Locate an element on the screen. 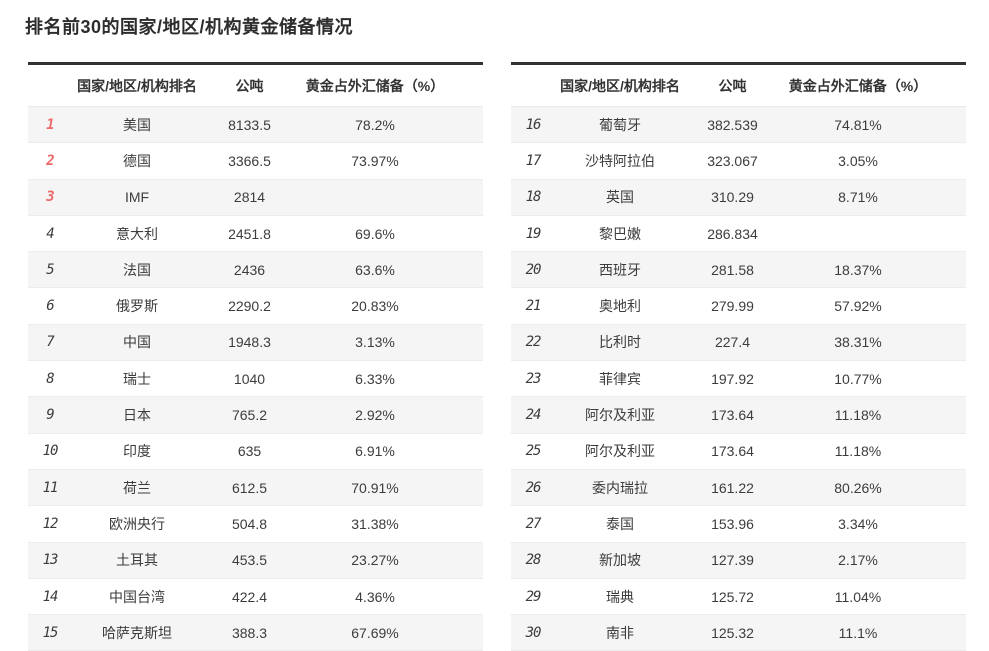  tons-cell: 388.3 is located at coordinates (249, 632).